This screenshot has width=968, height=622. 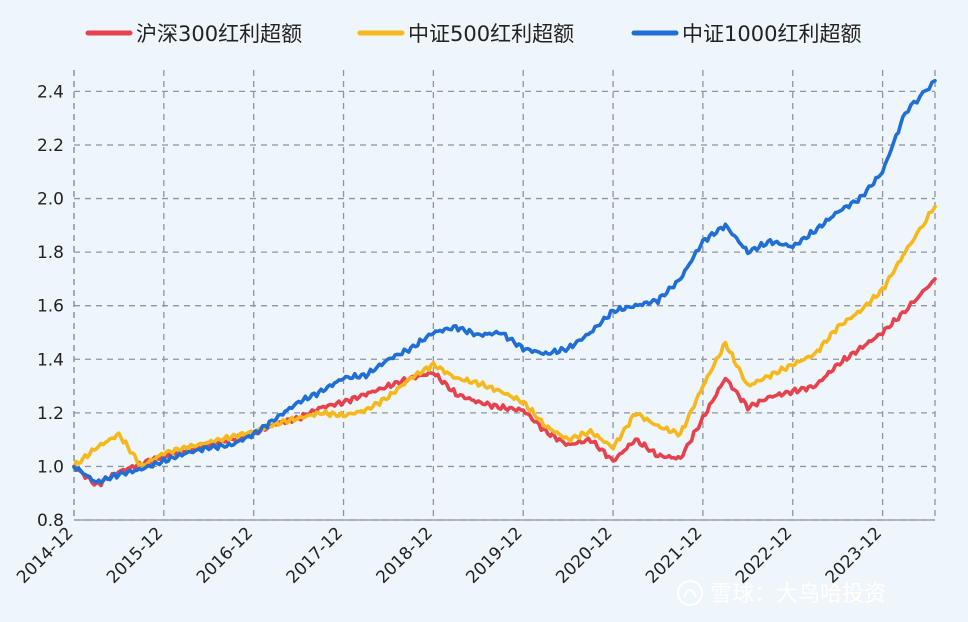 I want to click on y-axis: 0.8 1.0 1.2 1.4 1.6 1.8 2.0 2.2 2.4, so click(x=50, y=306).